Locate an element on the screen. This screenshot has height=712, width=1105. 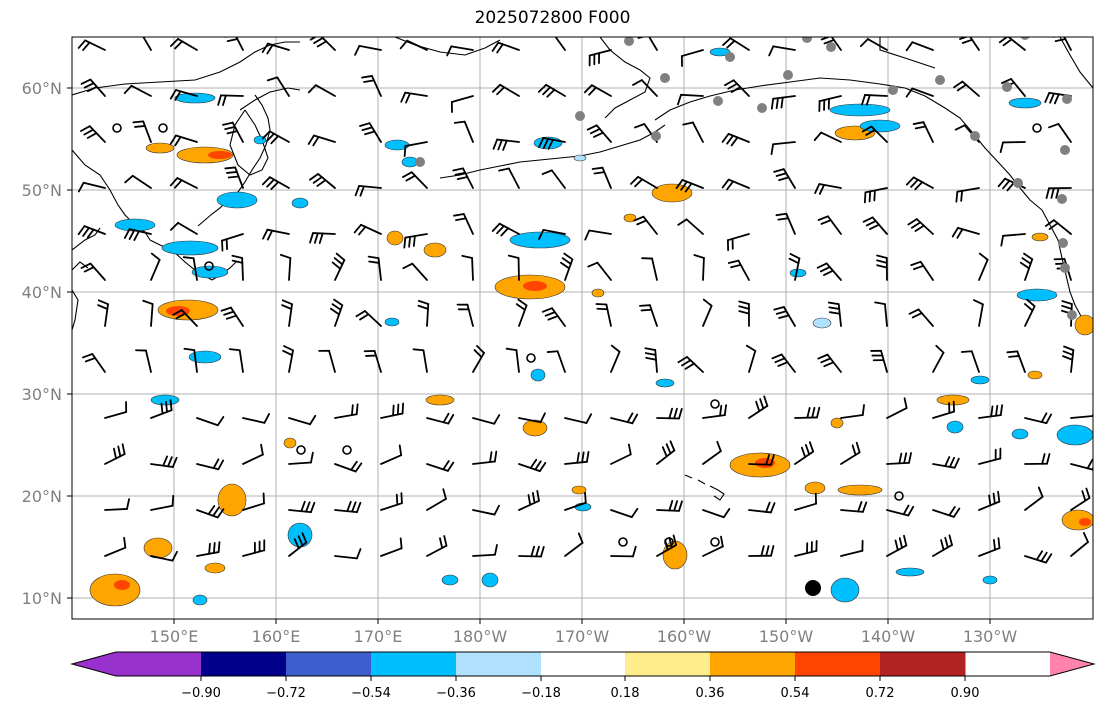
colorbar-outline is located at coordinates (583, 664).